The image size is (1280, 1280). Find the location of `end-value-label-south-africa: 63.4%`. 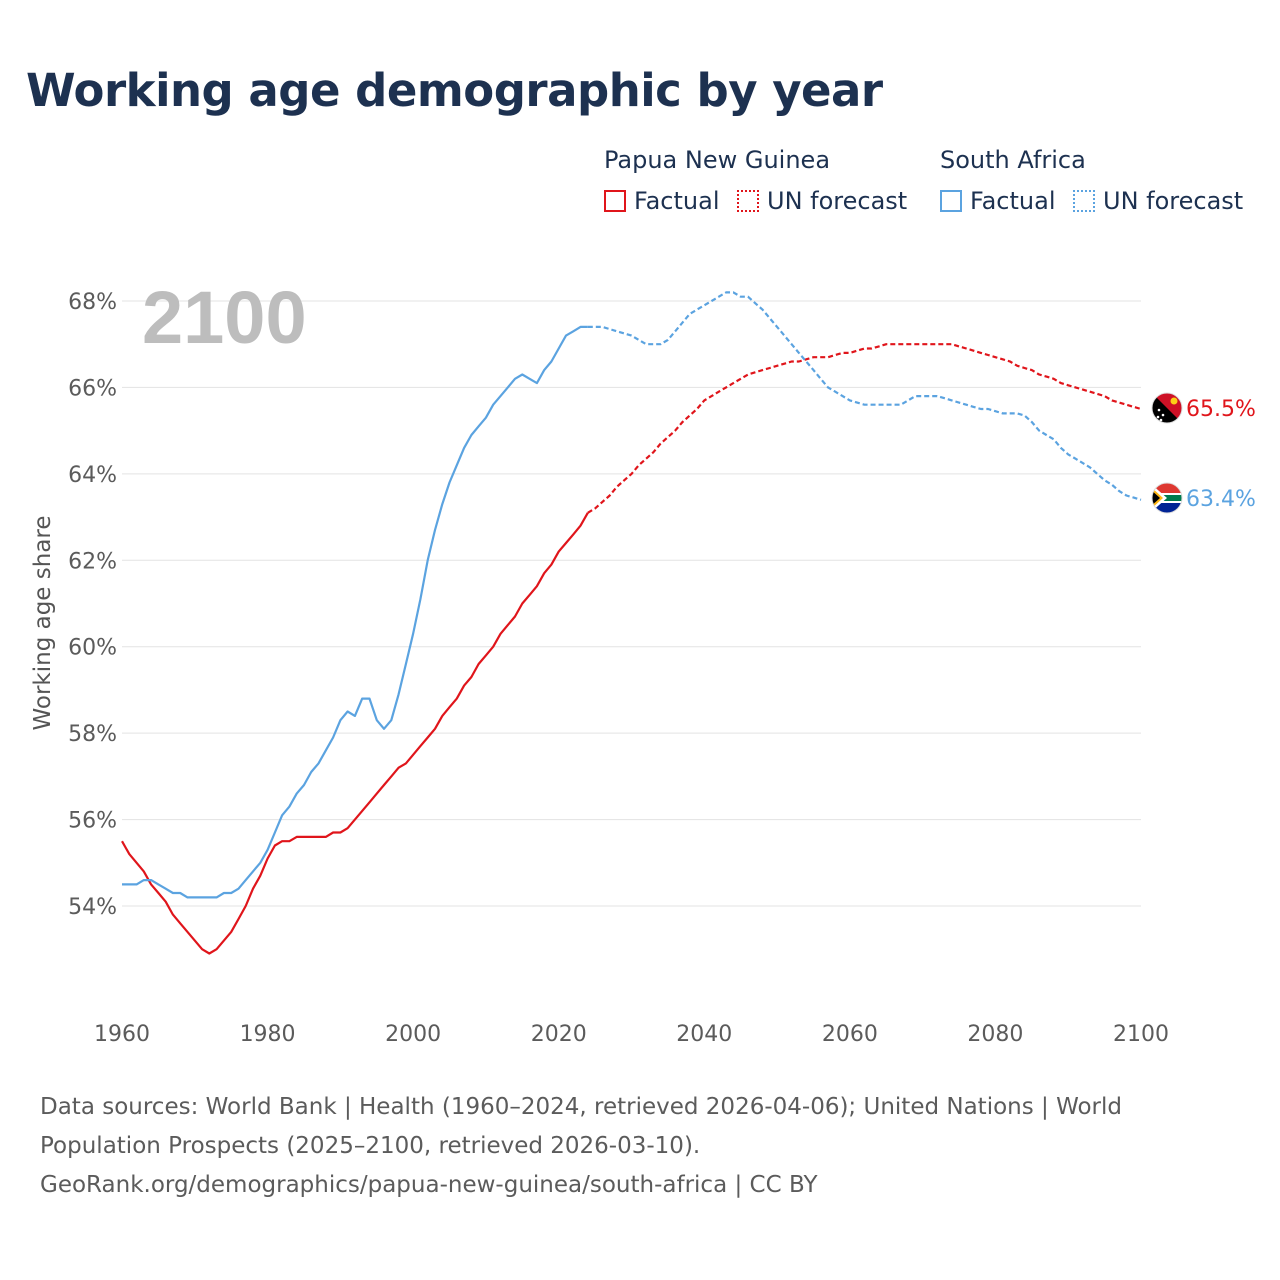

end-value-label-south-africa: 63.4% is located at coordinates (1221, 499).